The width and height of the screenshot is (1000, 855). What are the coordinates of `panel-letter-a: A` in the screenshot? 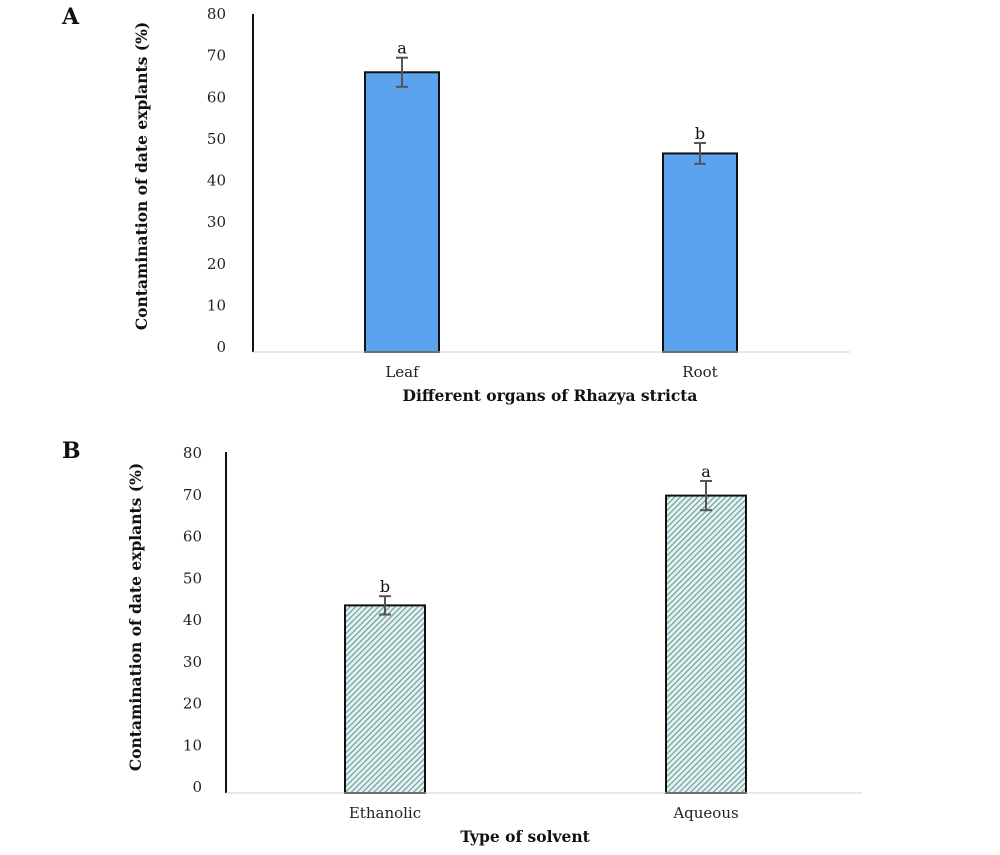 It's located at (70, 17).